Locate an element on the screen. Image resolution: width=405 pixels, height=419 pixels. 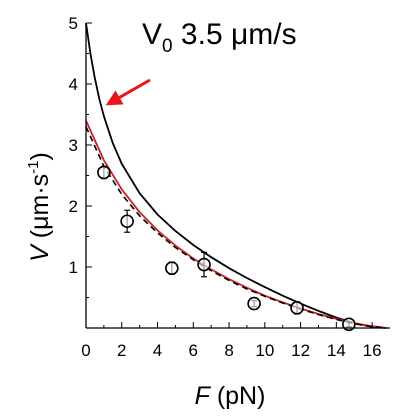
x-tick-label: 6 is located at coordinates (193, 350).